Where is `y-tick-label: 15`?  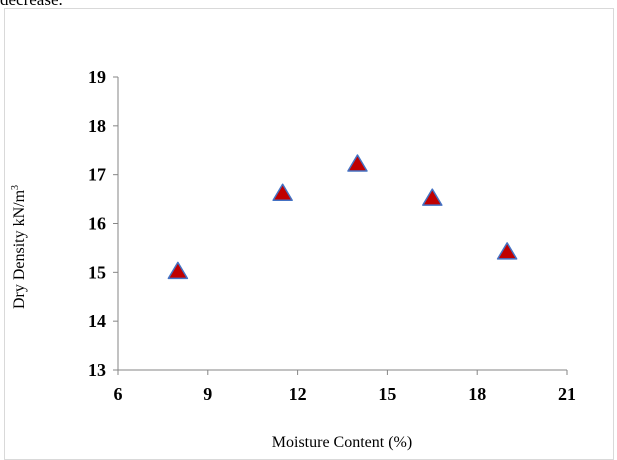 y-tick-label: 15 is located at coordinates (97, 272).